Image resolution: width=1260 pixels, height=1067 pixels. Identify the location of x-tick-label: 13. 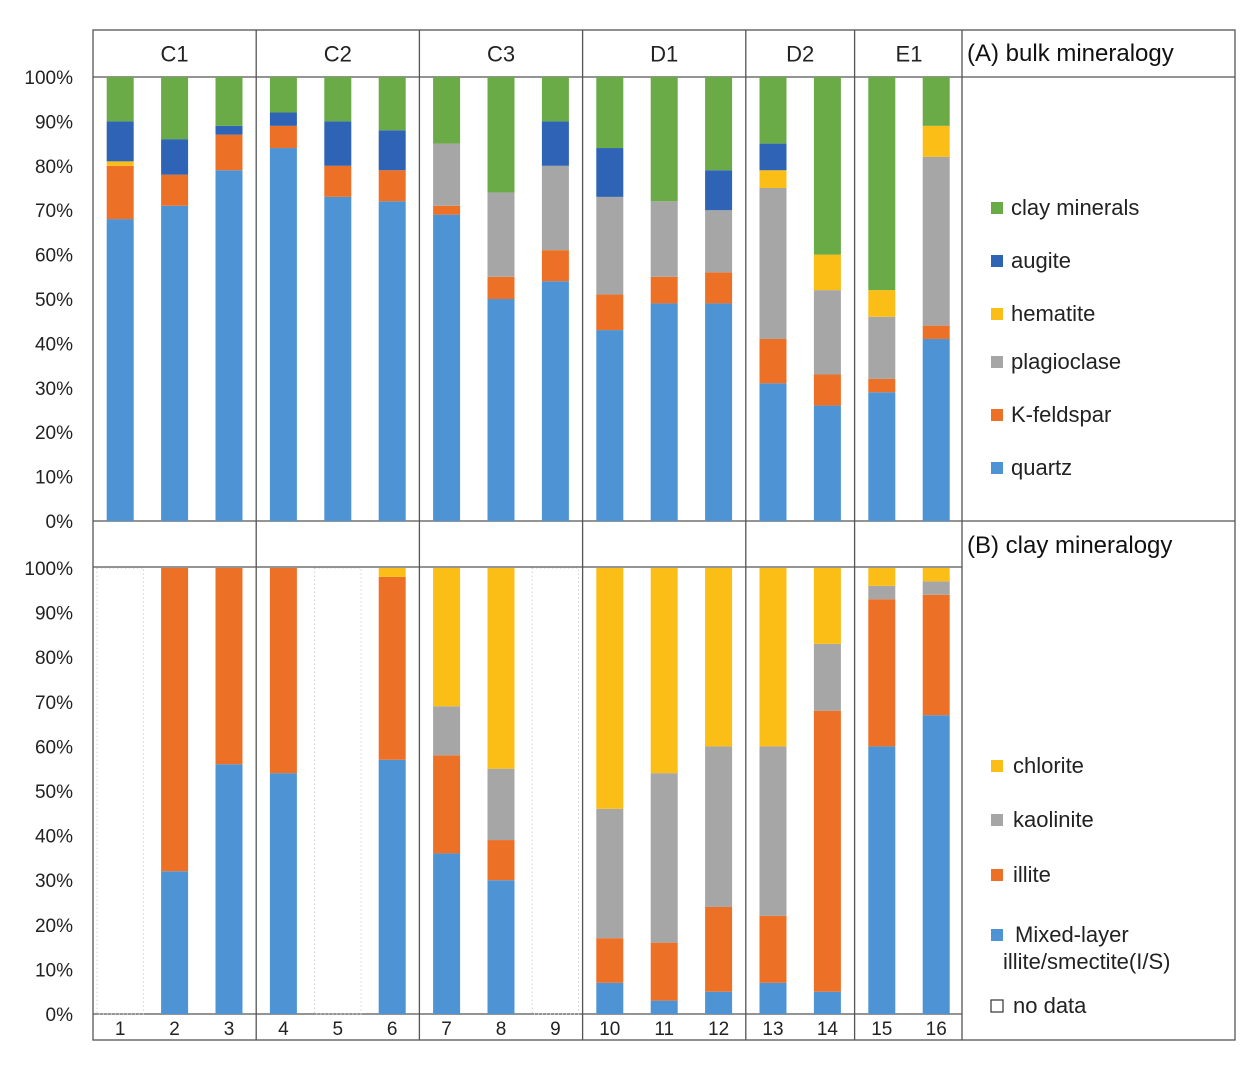
(772, 1029).